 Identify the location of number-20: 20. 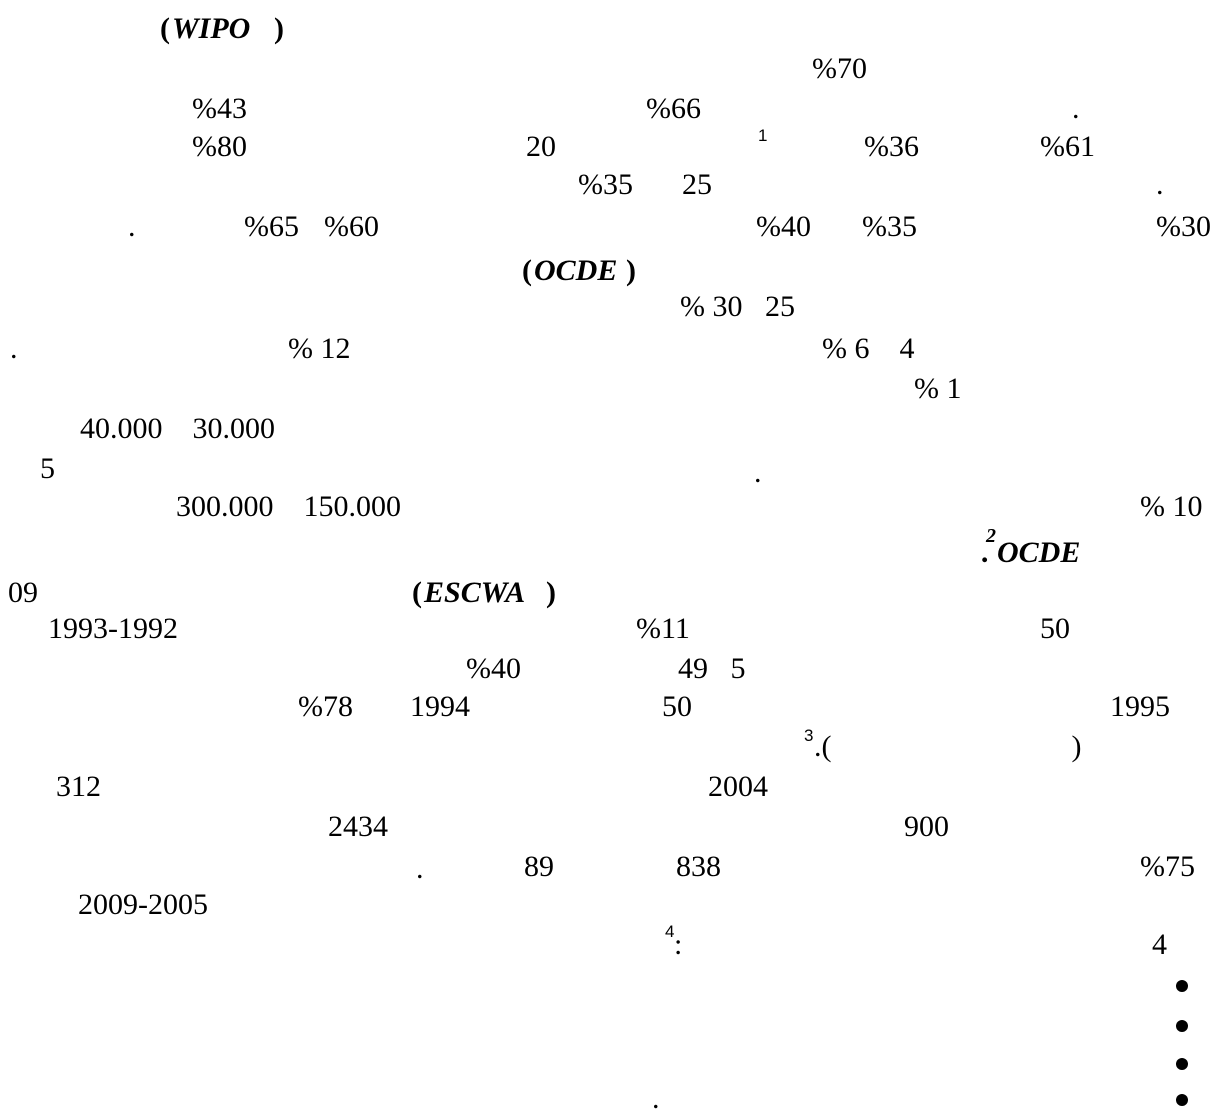
(541, 146).